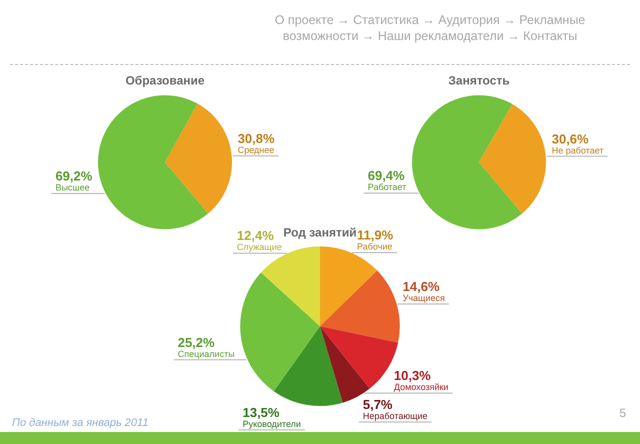 The height and width of the screenshot is (444, 640). I want to click on data-label: 12,4%, so click(255, 236).